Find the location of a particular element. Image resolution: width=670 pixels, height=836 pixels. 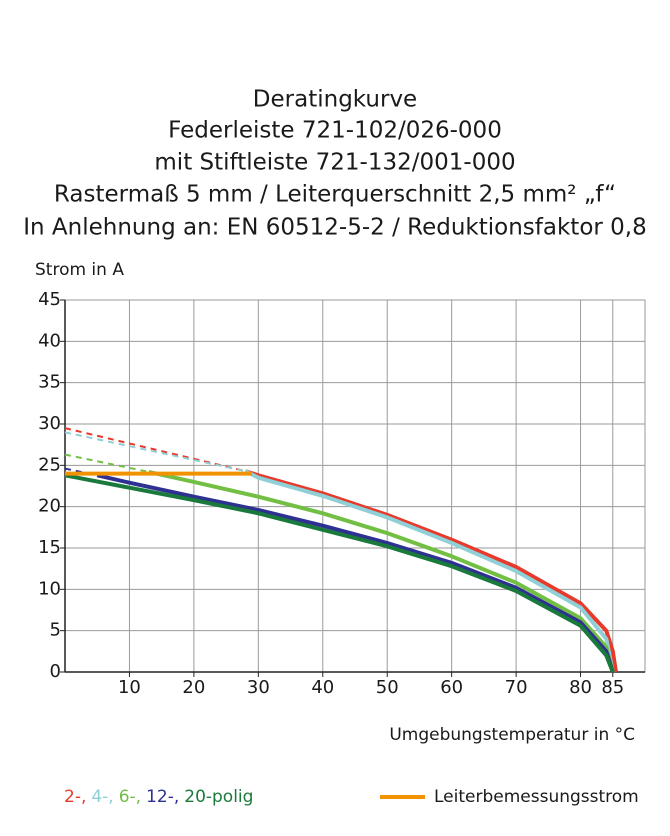

x-axis-label: Umgebungstemperatur in °C is located at coordinates (512, 735).